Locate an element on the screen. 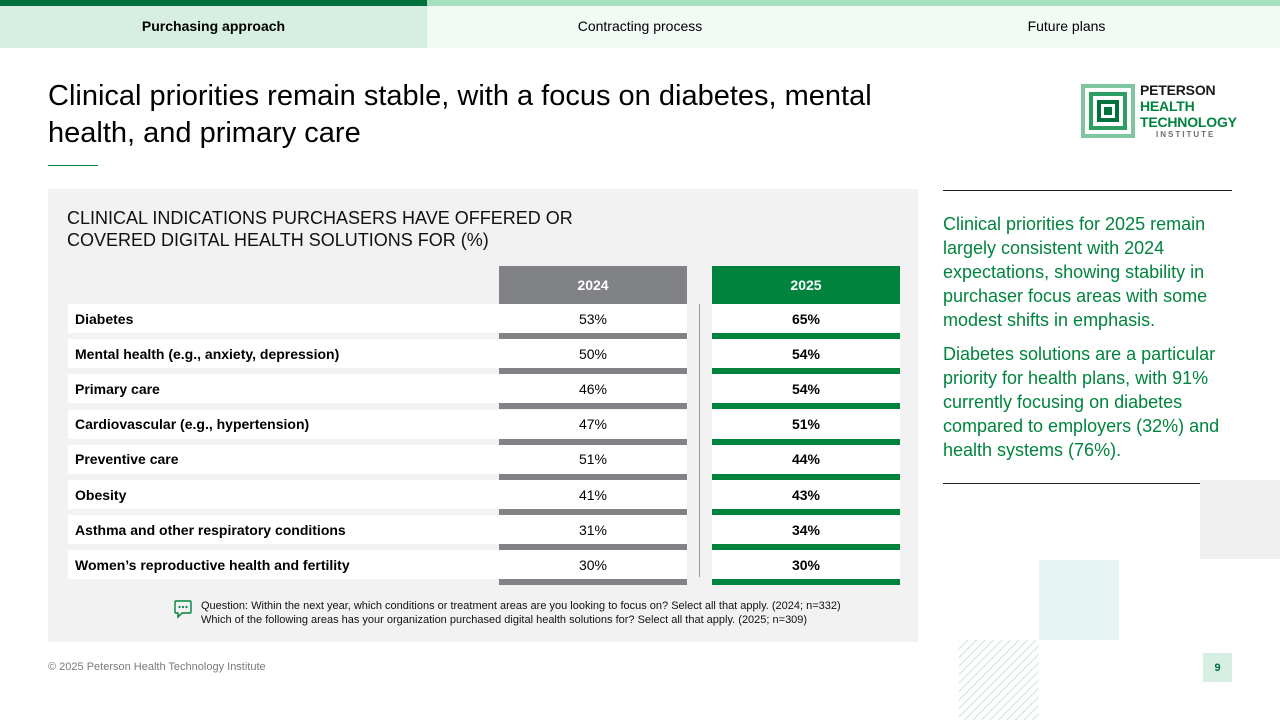  table-row: Preventive care 51% 44% is located at coordinates (484, 462).